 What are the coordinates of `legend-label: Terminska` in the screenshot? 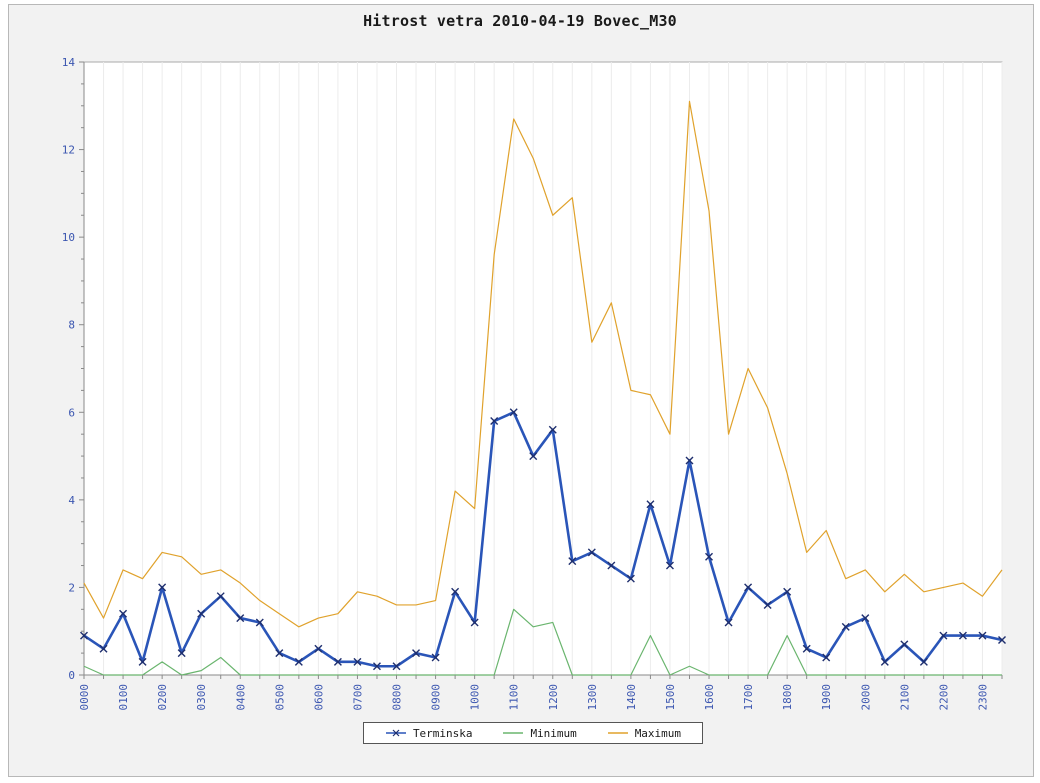 It's located at (442, 733).